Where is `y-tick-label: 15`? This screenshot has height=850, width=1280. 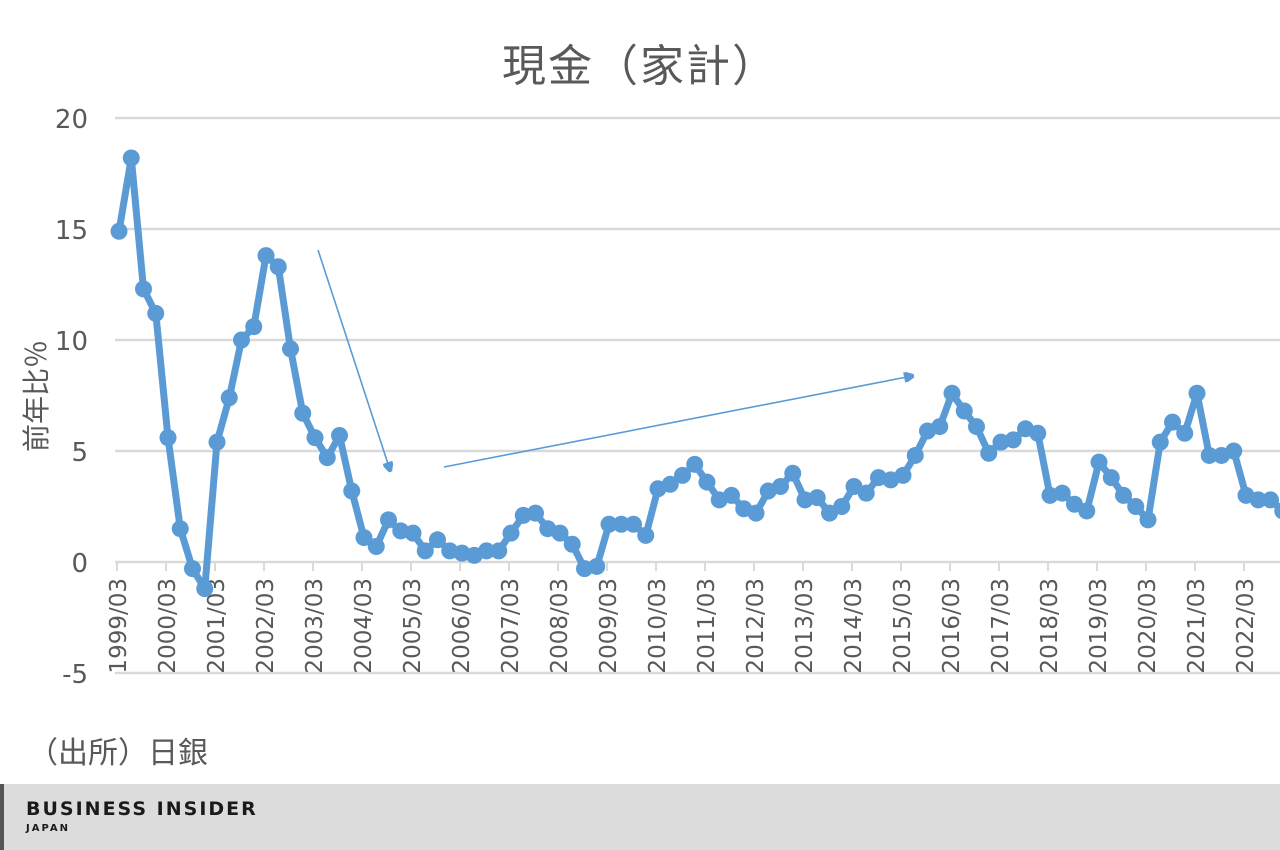
y-tick-label: 15 is located at coordinates (71, 231).